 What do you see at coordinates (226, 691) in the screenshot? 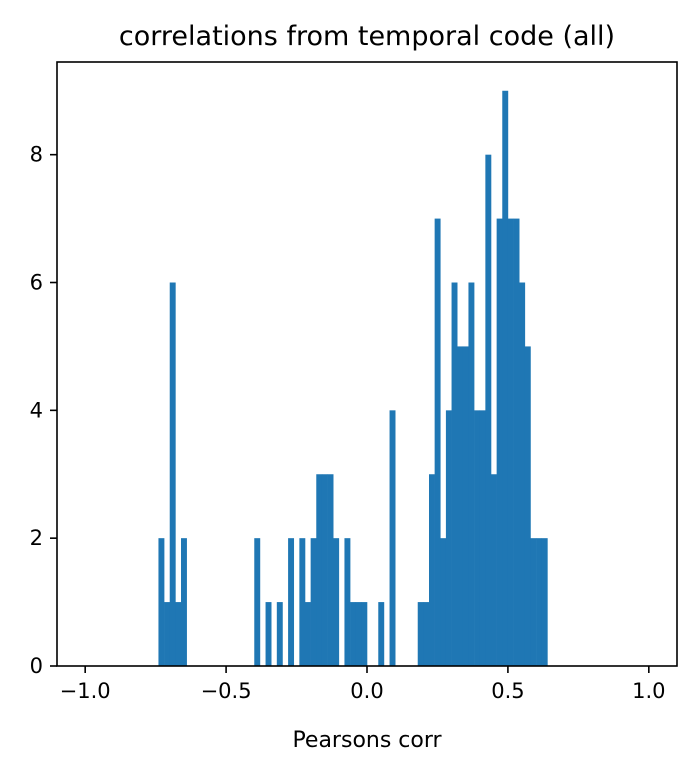
I see `x-tick-label: −0.5` at bounding box center [226, 691].